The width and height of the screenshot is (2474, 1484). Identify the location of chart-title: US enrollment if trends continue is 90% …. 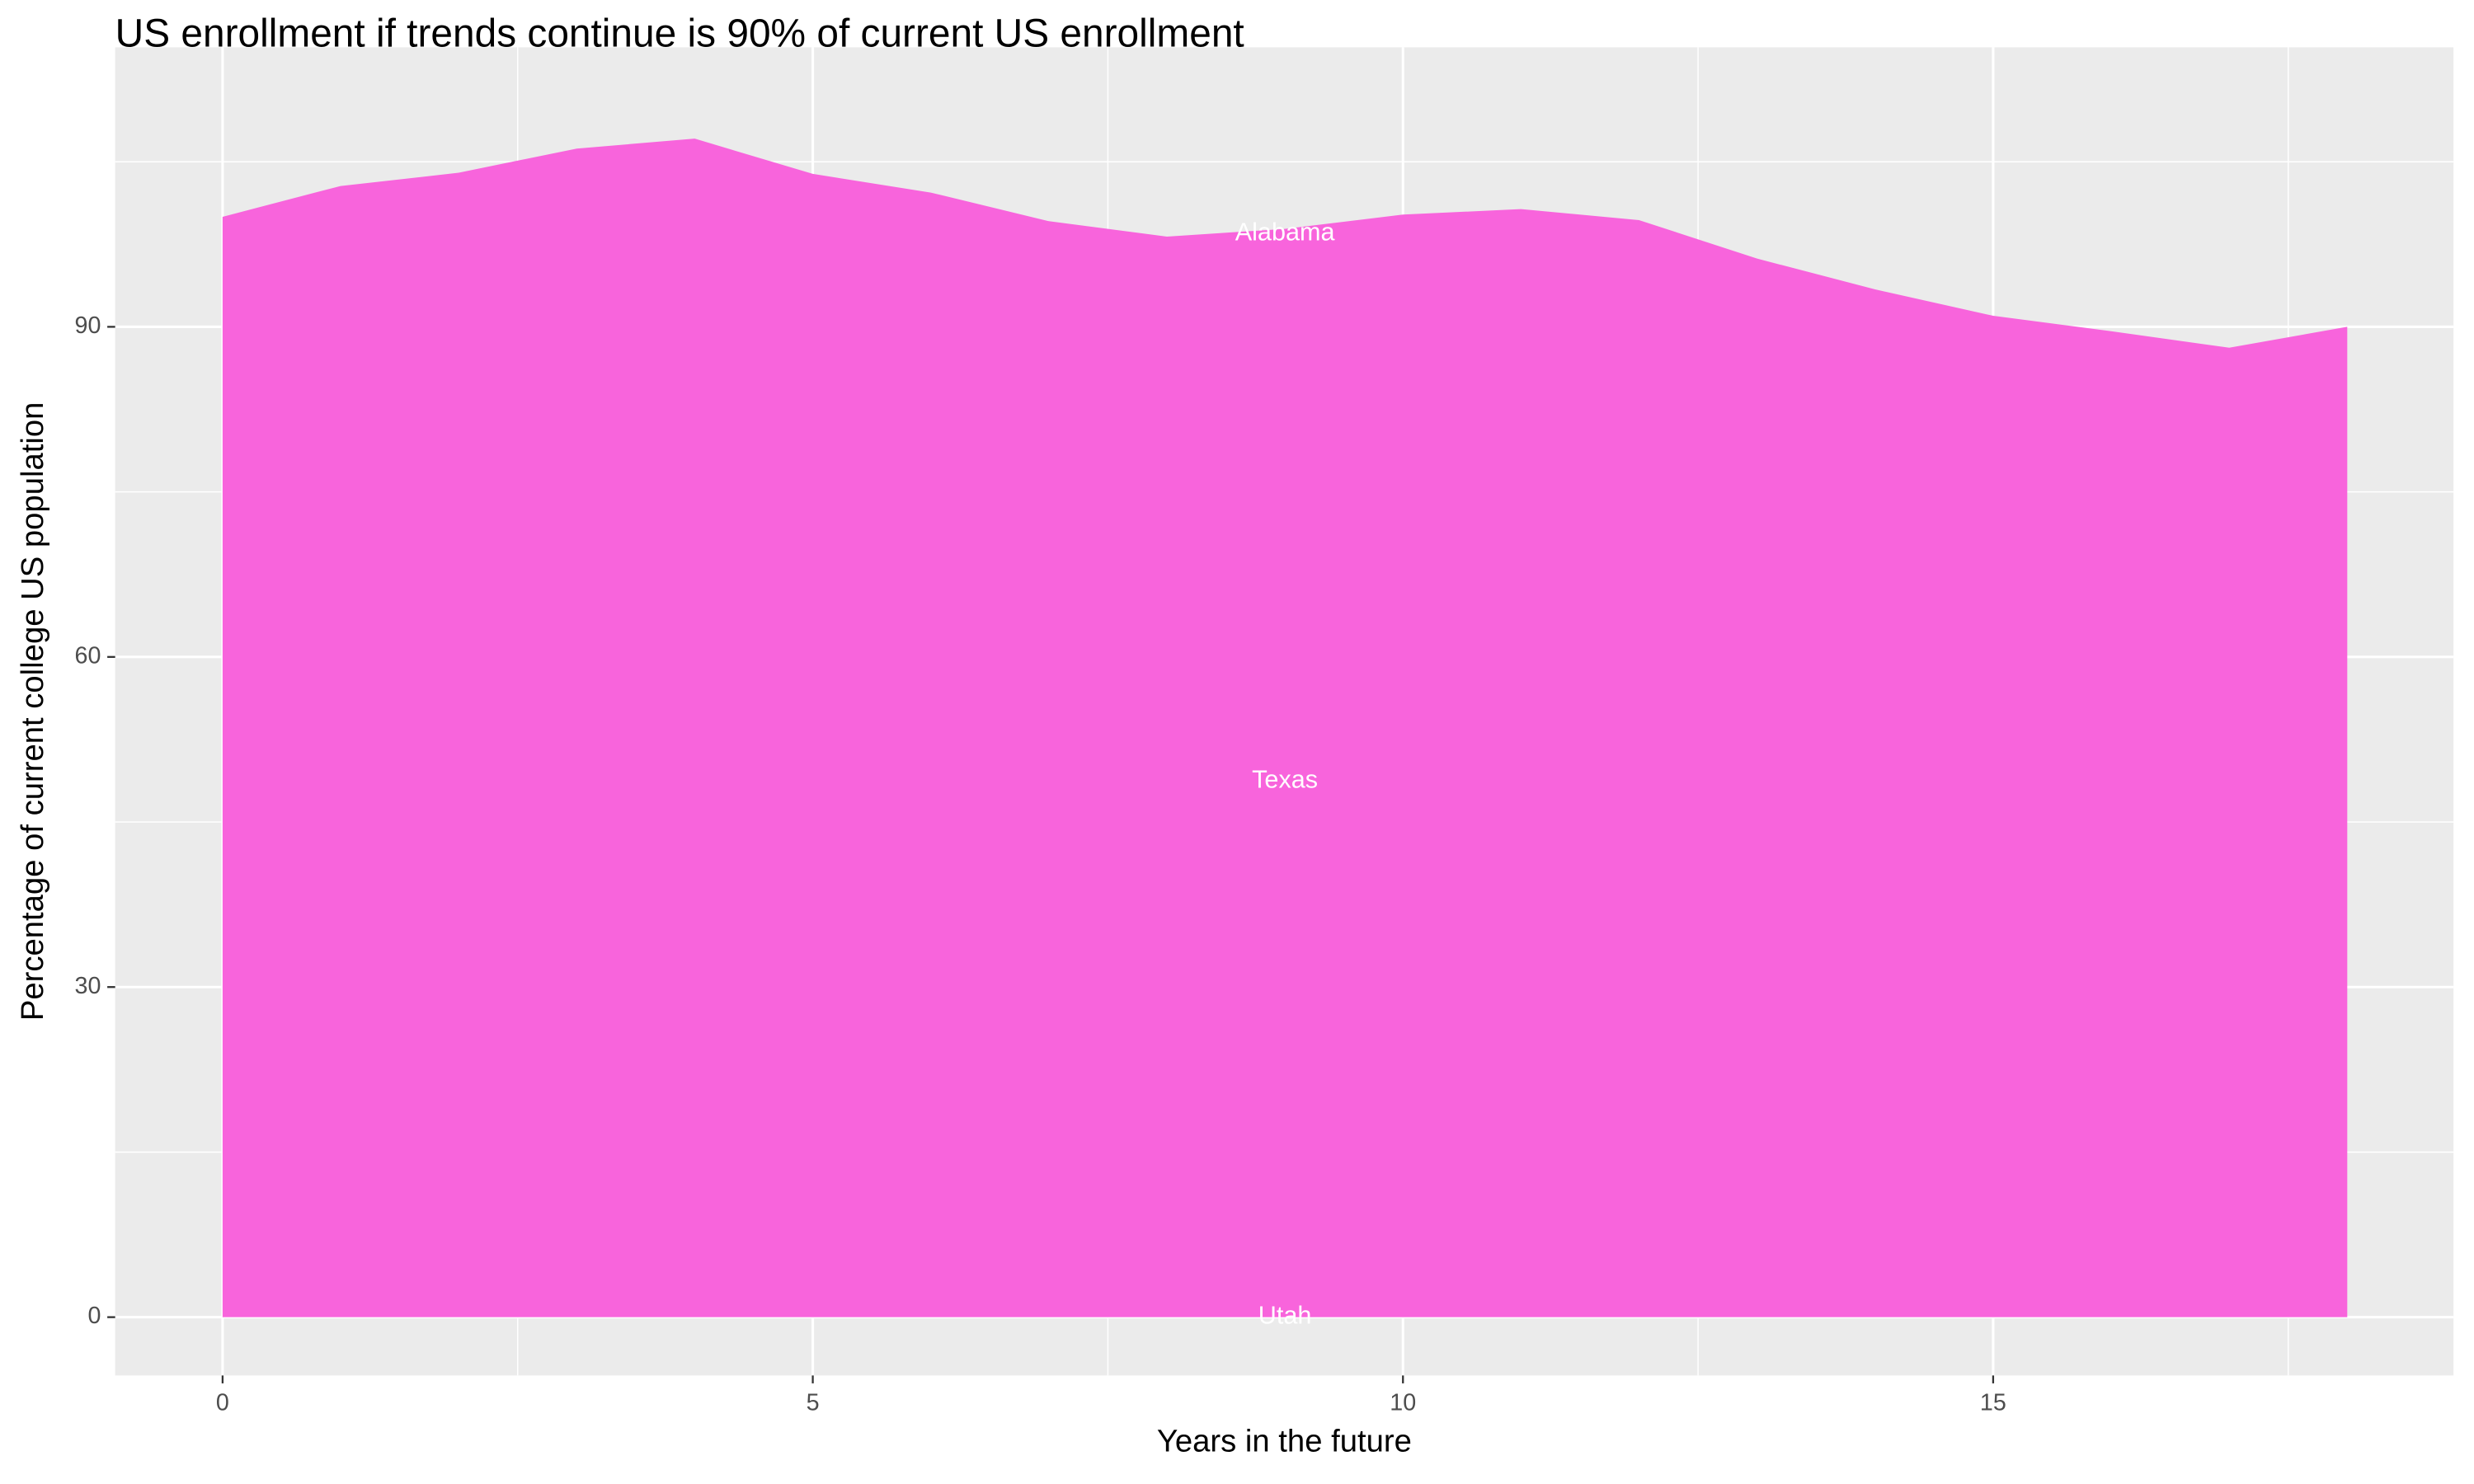
(679, 34).